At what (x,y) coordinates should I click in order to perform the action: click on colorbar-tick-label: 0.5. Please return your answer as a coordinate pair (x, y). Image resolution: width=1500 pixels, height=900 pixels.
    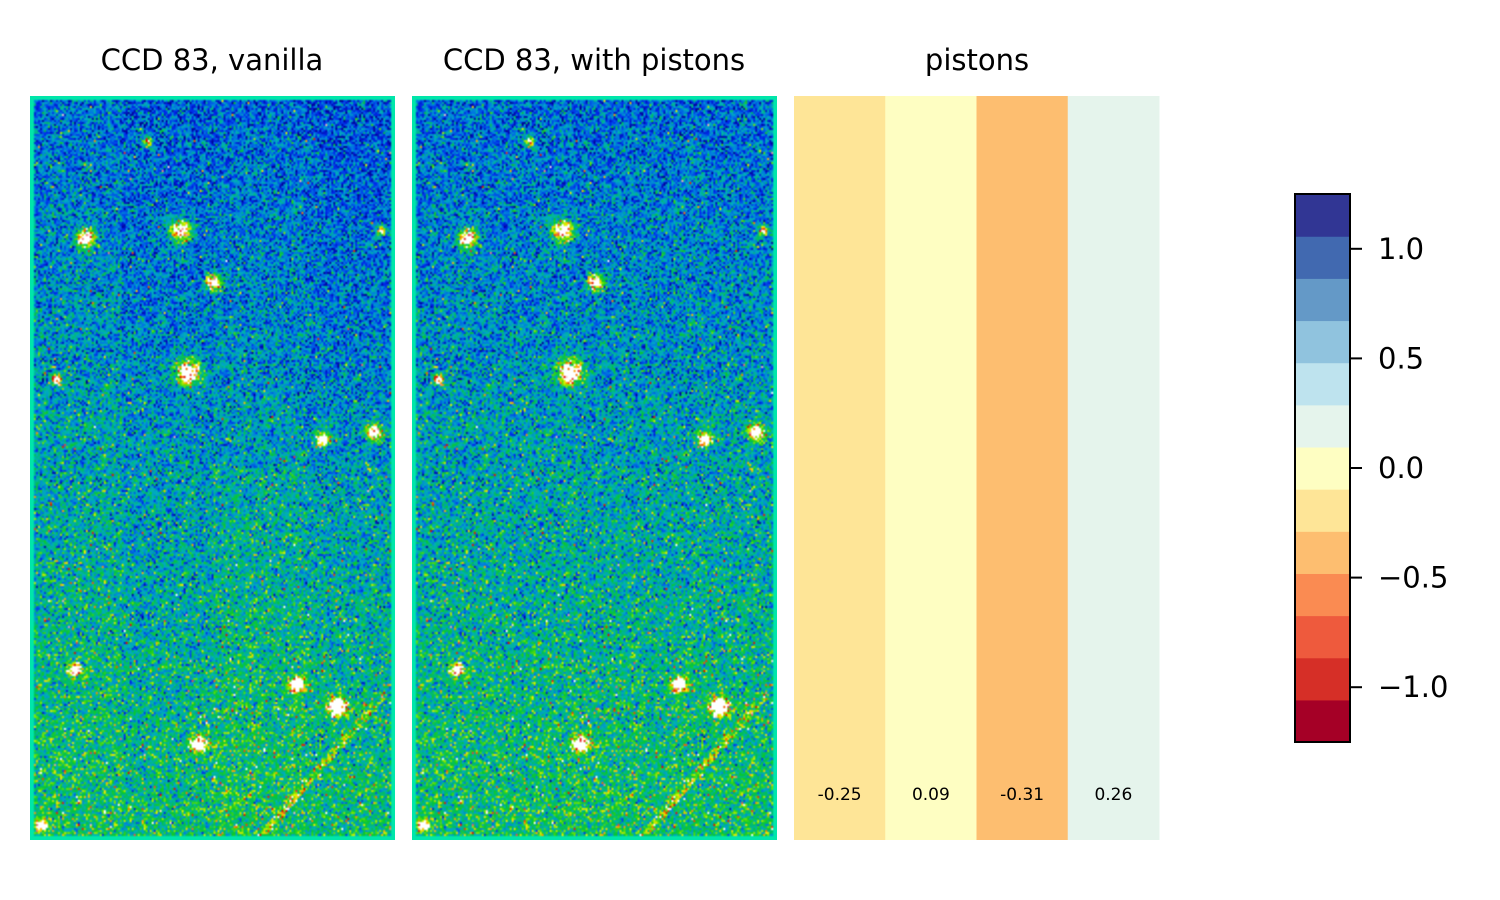
    Looking at the image, I should click on (1401, 358).